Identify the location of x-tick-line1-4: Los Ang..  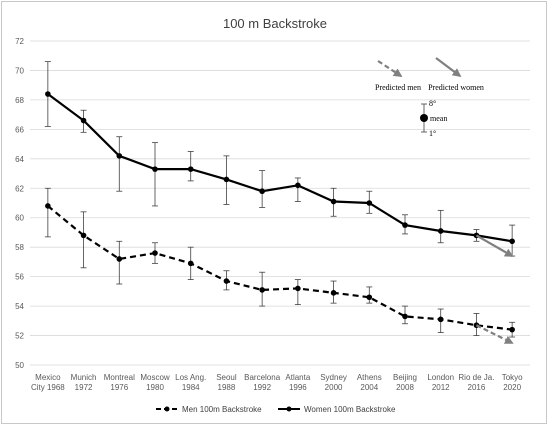
(190, 377).